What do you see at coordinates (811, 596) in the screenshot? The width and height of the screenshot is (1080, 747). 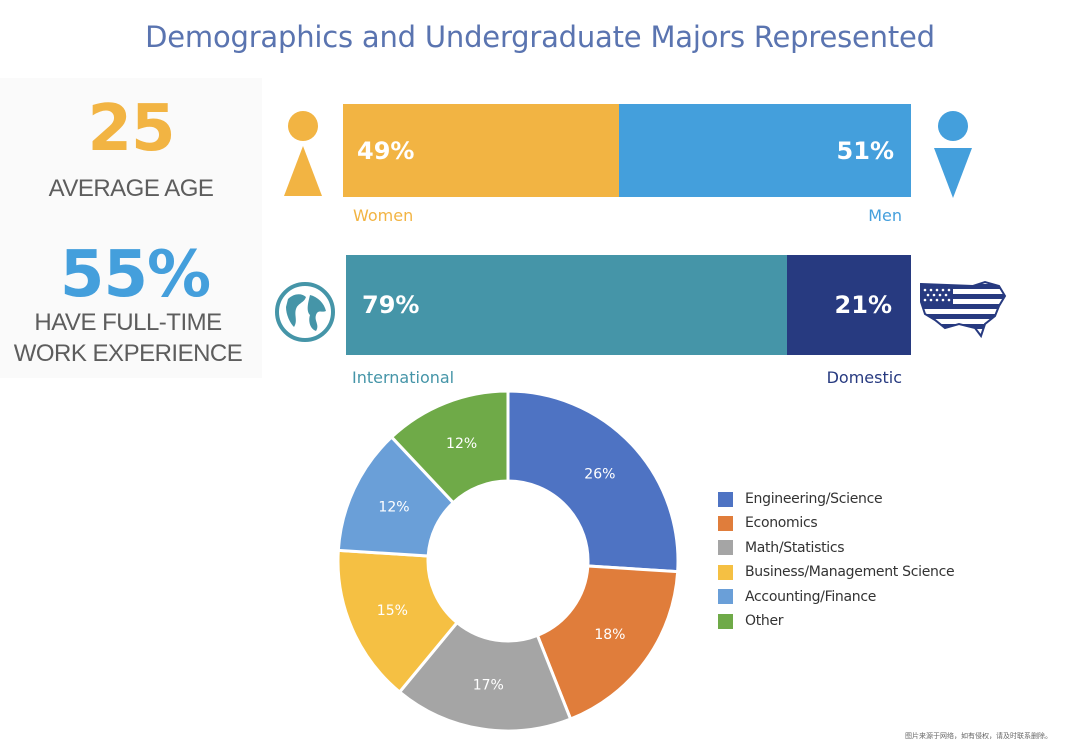 I see `legend-label: Accounting/Finance` at bounding box center [811, 596].